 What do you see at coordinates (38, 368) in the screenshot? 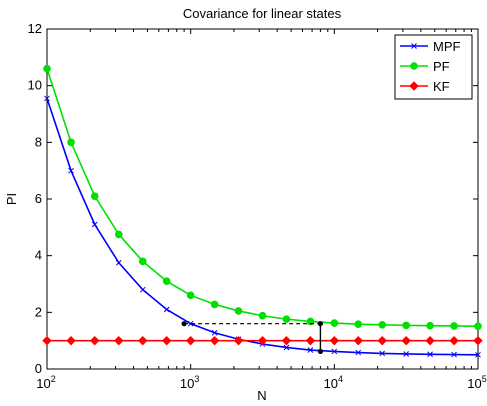
I see `y-tick-label-0: 0` at bounding box center [38, 368].